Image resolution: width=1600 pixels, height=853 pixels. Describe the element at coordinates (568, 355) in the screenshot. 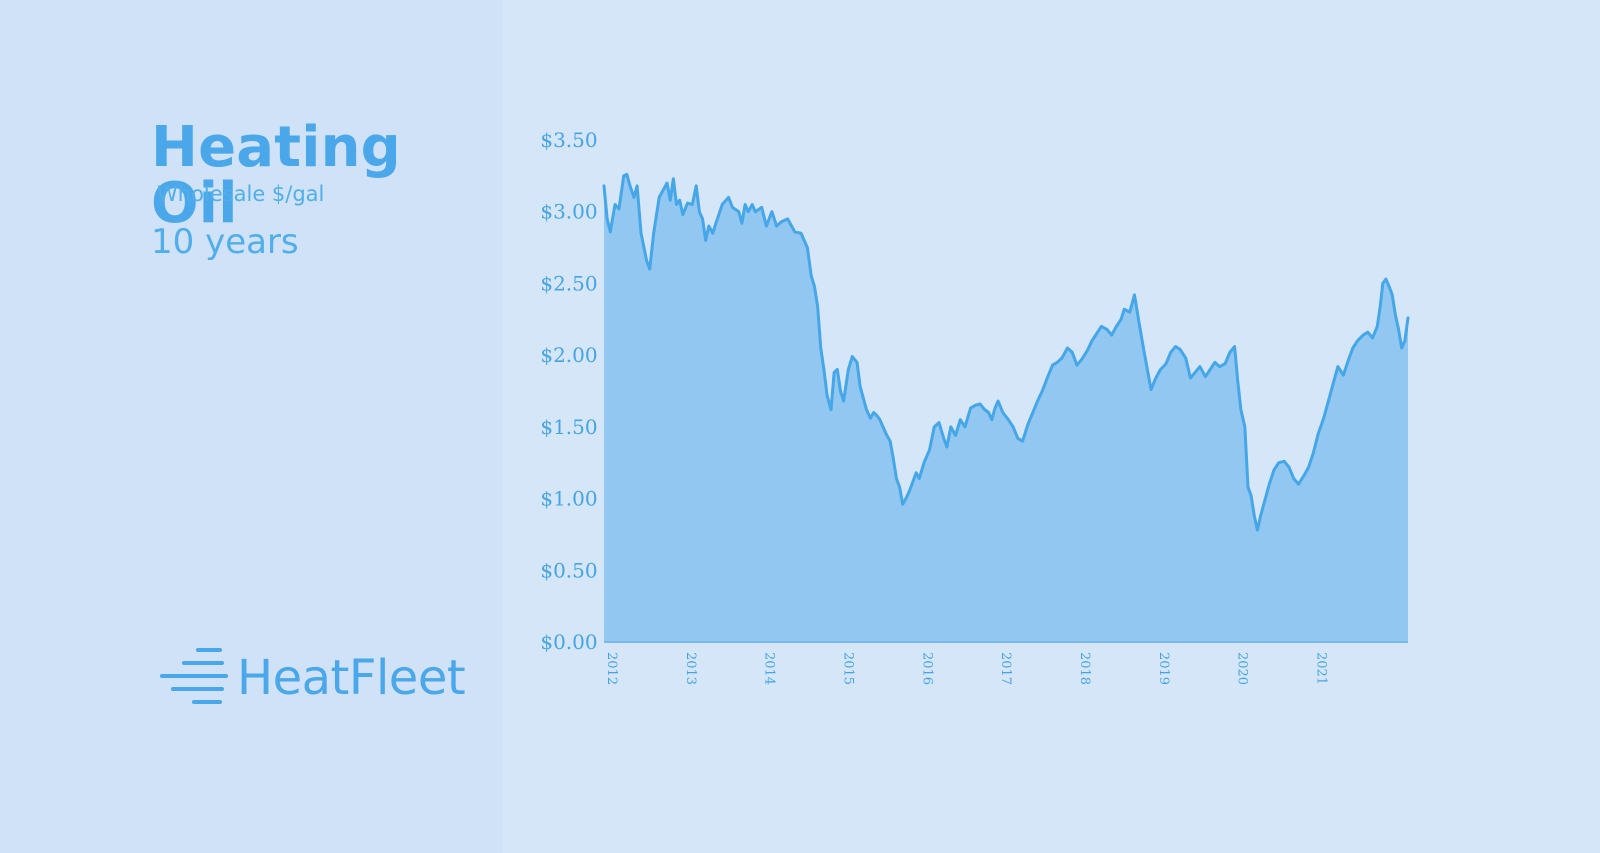

I see `y-tick-label: $2.00` at that location.